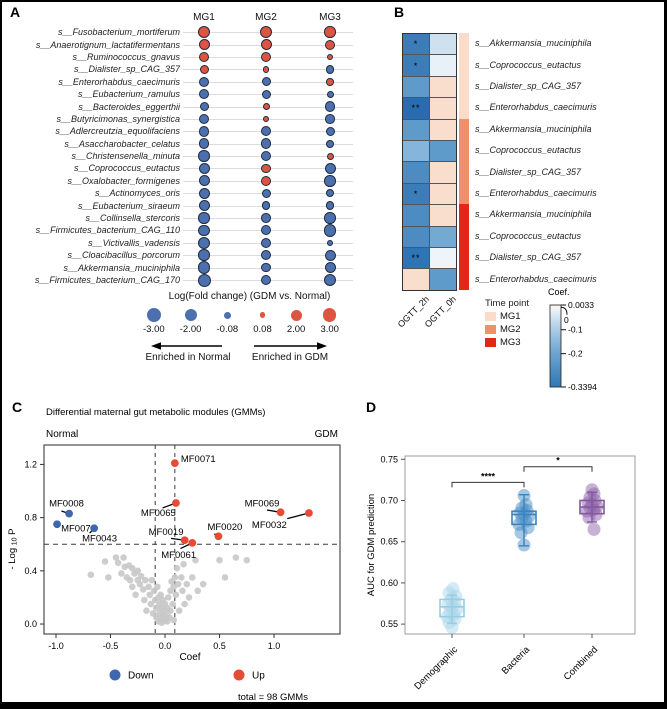  What do you see at coordinates (178, 555) in the screenshot?
I see `gmm-label-mf0061: MF0061` at bounding box center [178, 555].